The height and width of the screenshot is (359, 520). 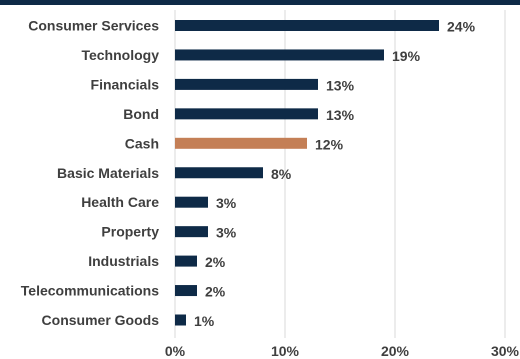 What do you see at coordinates (142, 143) in the screenshot?
I see `category-label: Cash` at bounding box center [142, 143].